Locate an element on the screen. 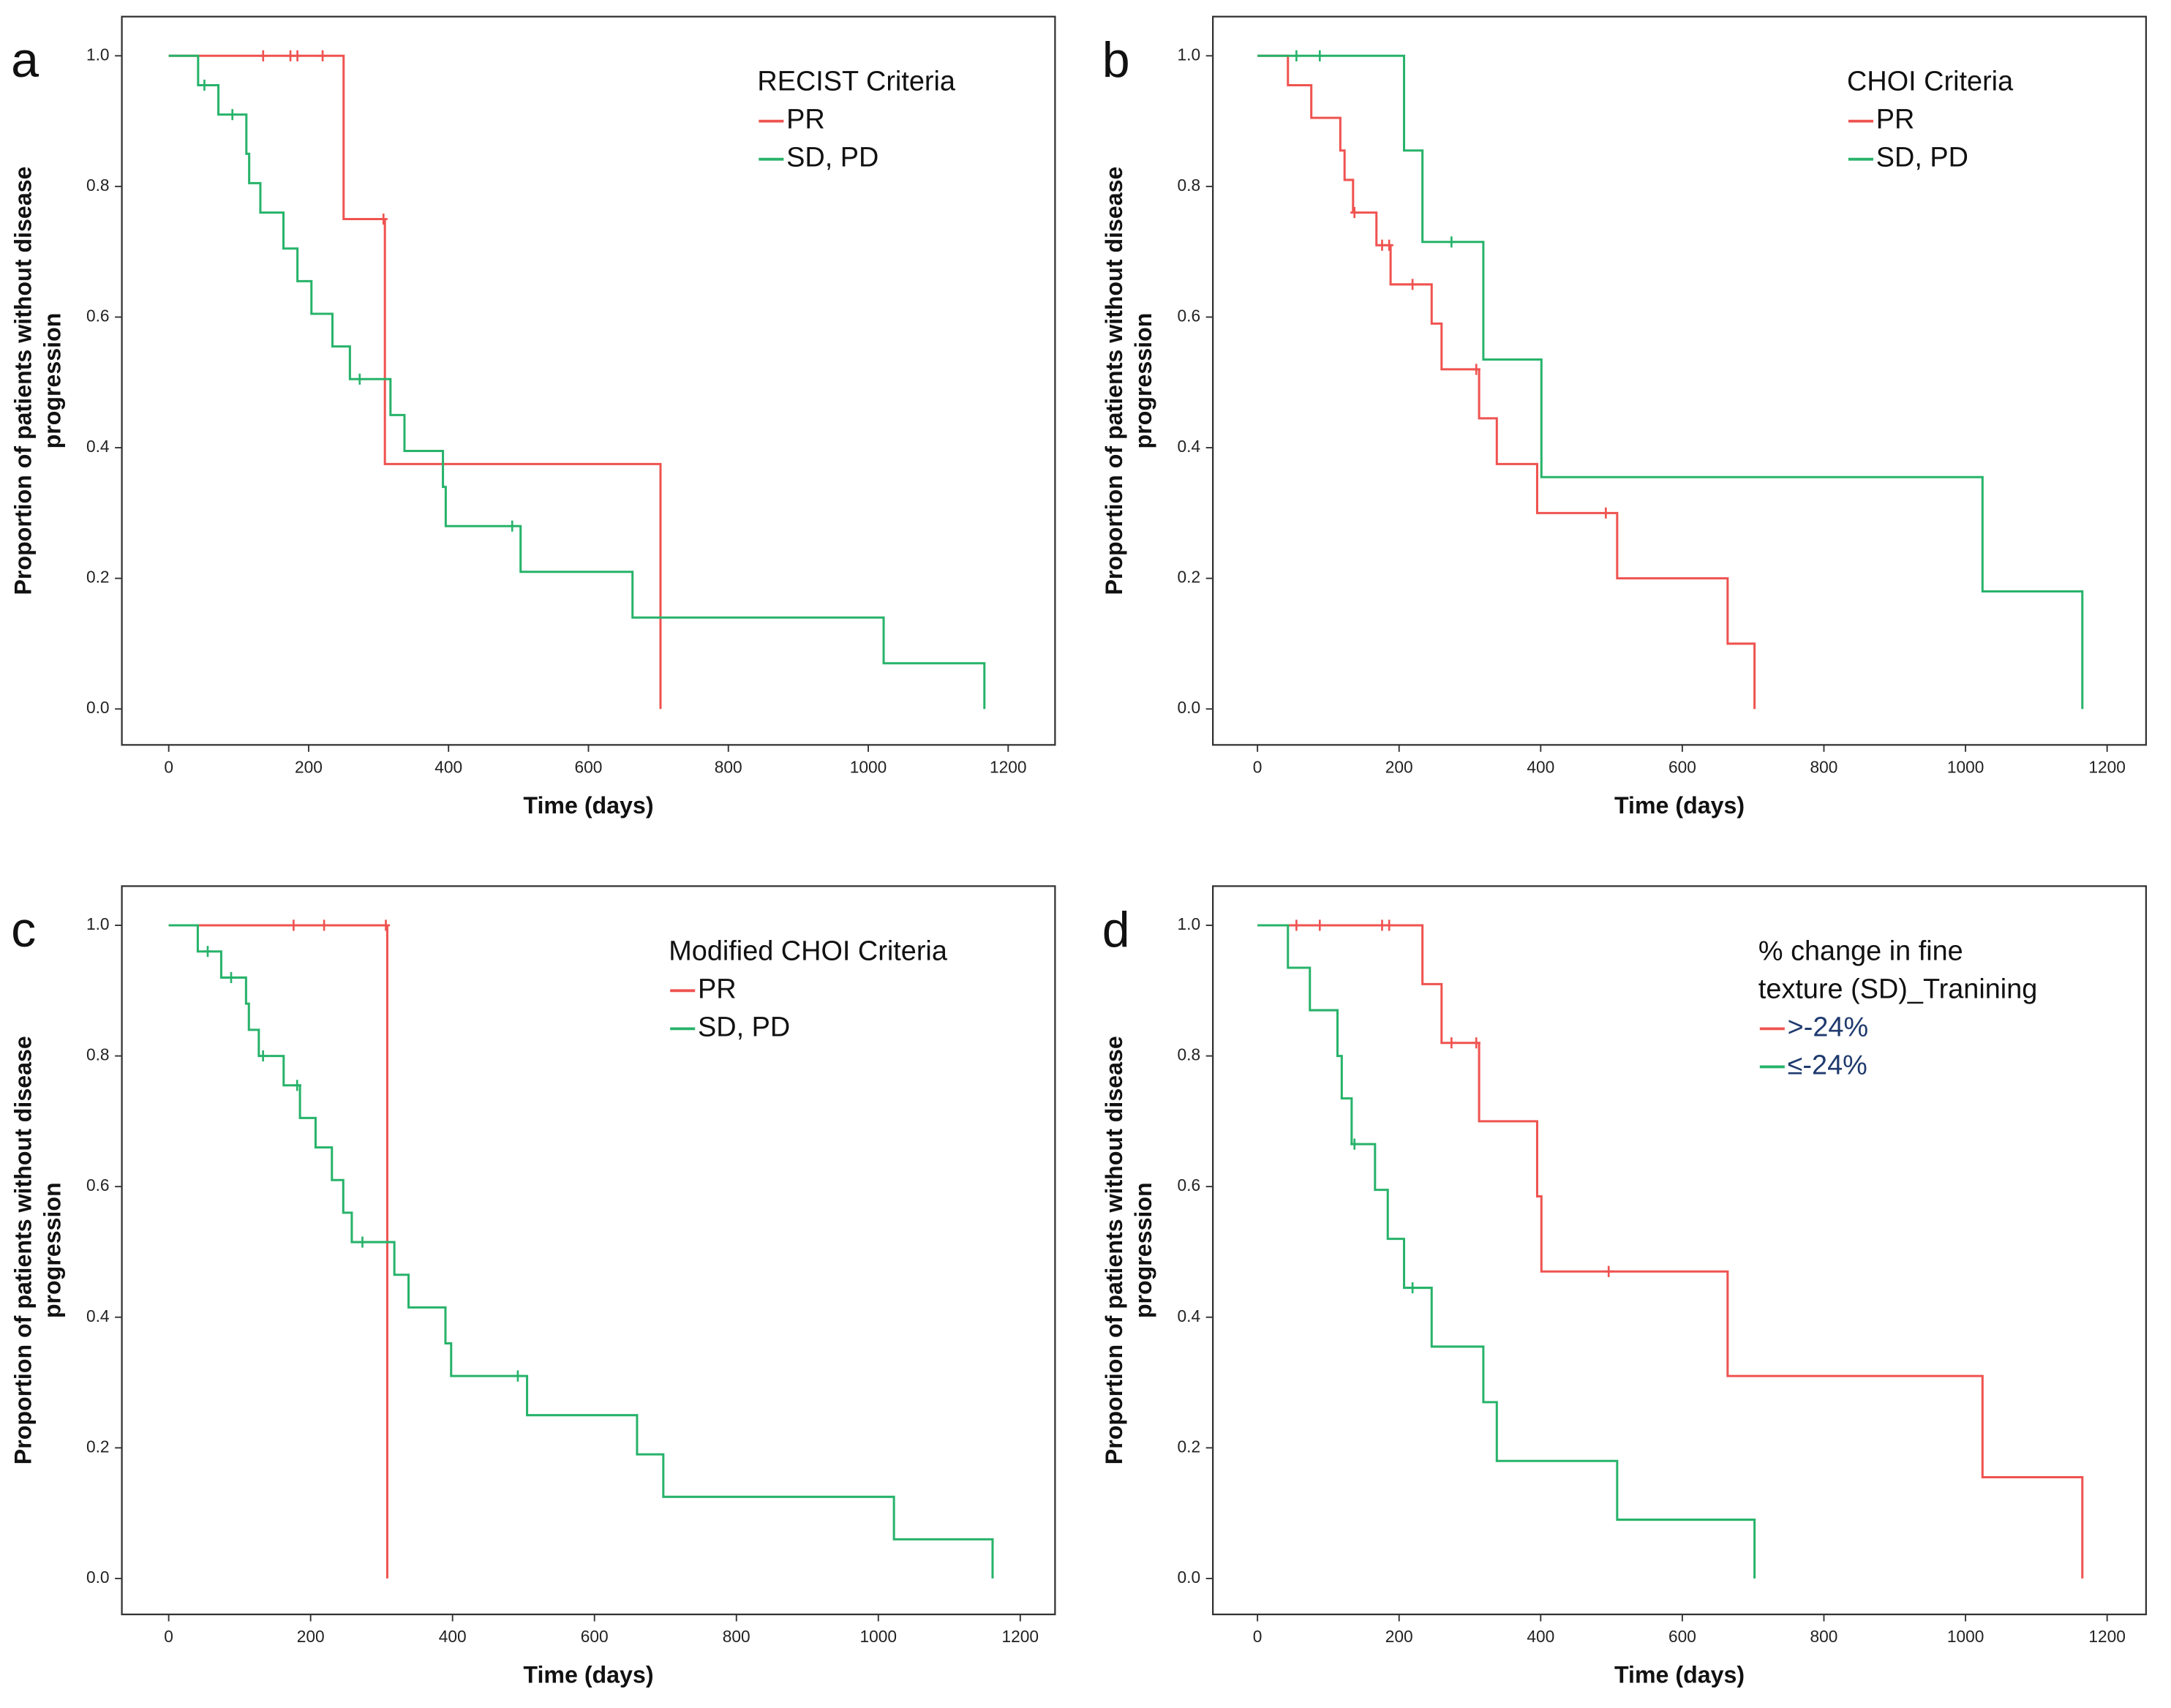  legend-title: Modified CHOI Criteria is located at coordinates (809, 951).